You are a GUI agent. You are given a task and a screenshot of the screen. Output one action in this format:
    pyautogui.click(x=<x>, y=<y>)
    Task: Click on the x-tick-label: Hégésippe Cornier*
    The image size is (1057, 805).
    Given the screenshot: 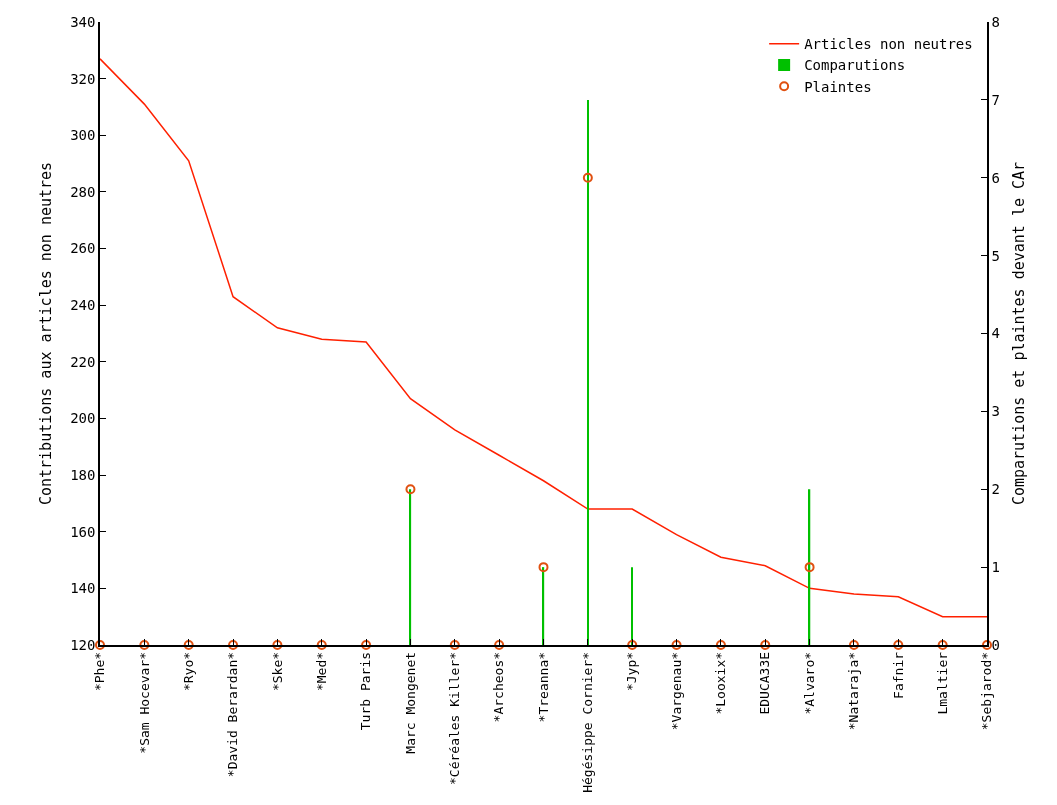 What is the action you would take?
    pyautogui.click(x=588, y=722)
    